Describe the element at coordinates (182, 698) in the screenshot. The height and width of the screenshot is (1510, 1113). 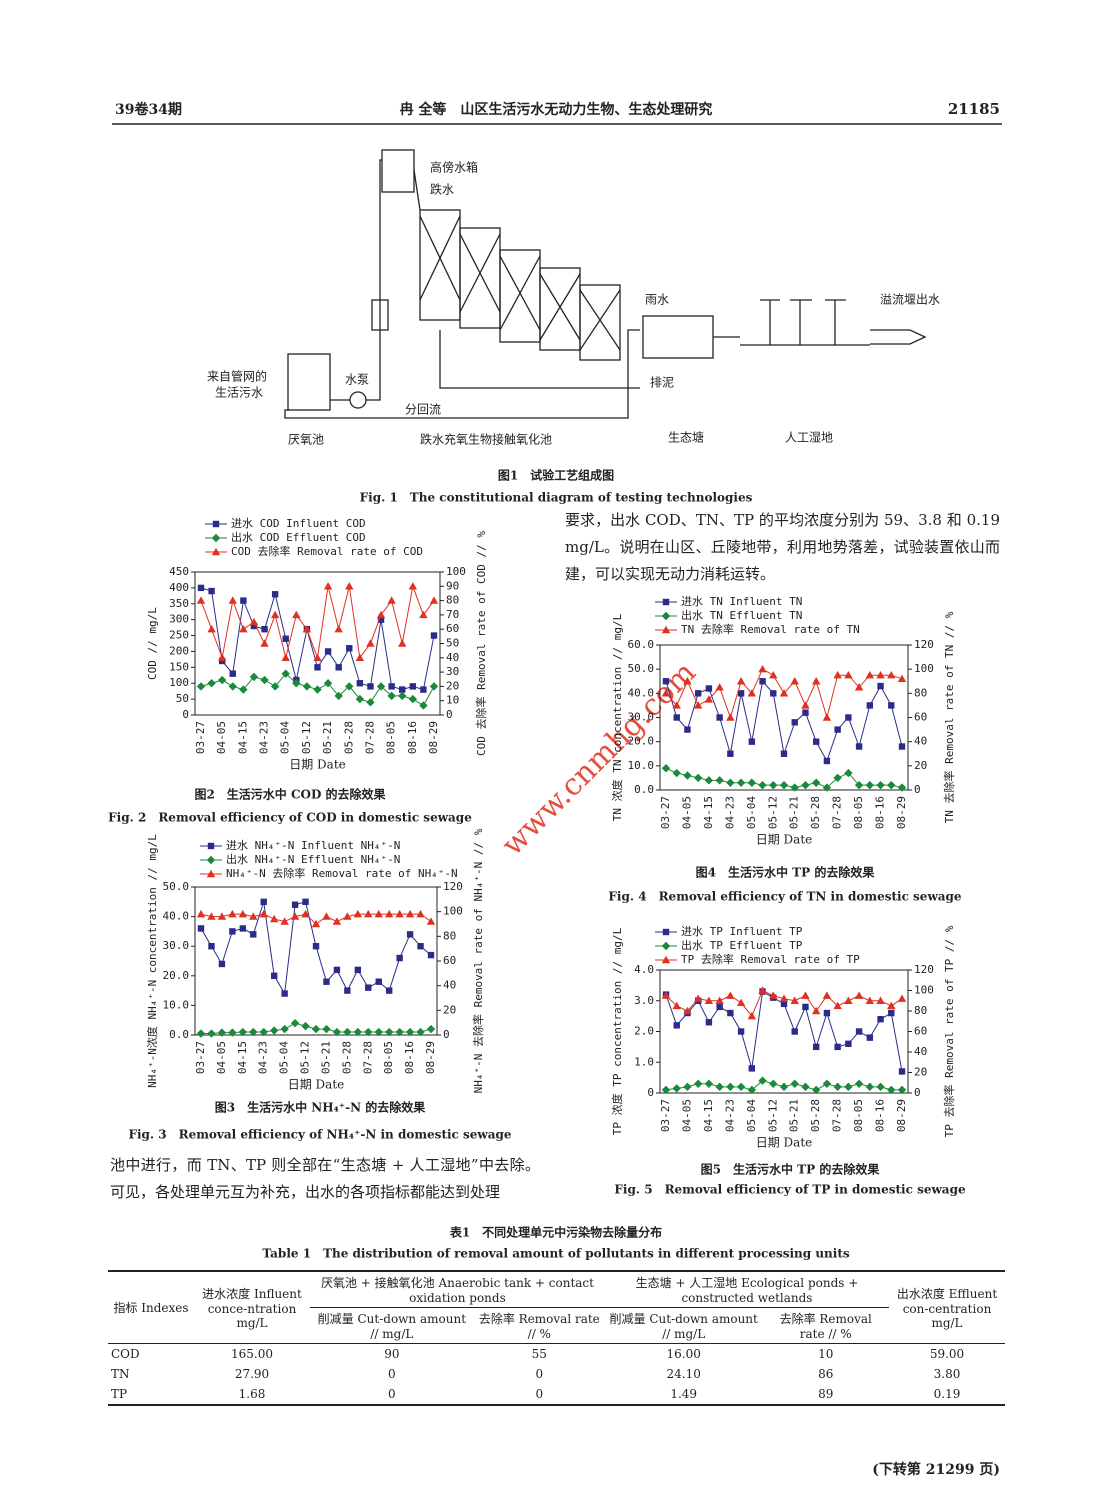
I see `y-tick-label: 50` at that location.